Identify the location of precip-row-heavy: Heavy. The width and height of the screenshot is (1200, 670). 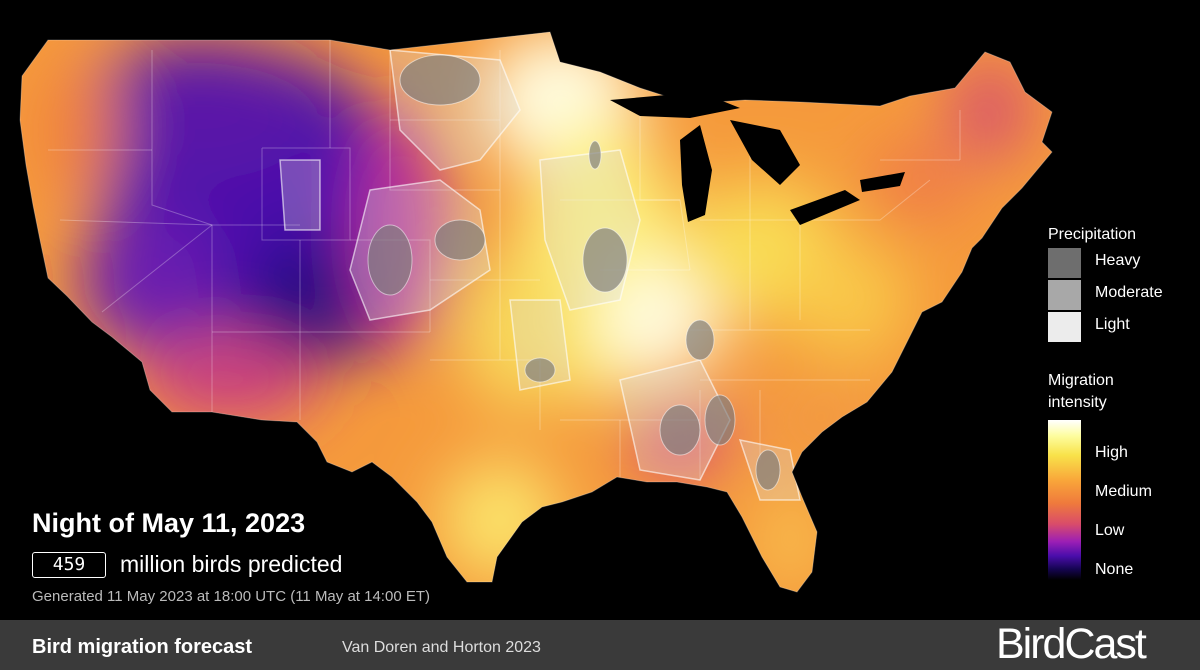
(1118, 262).